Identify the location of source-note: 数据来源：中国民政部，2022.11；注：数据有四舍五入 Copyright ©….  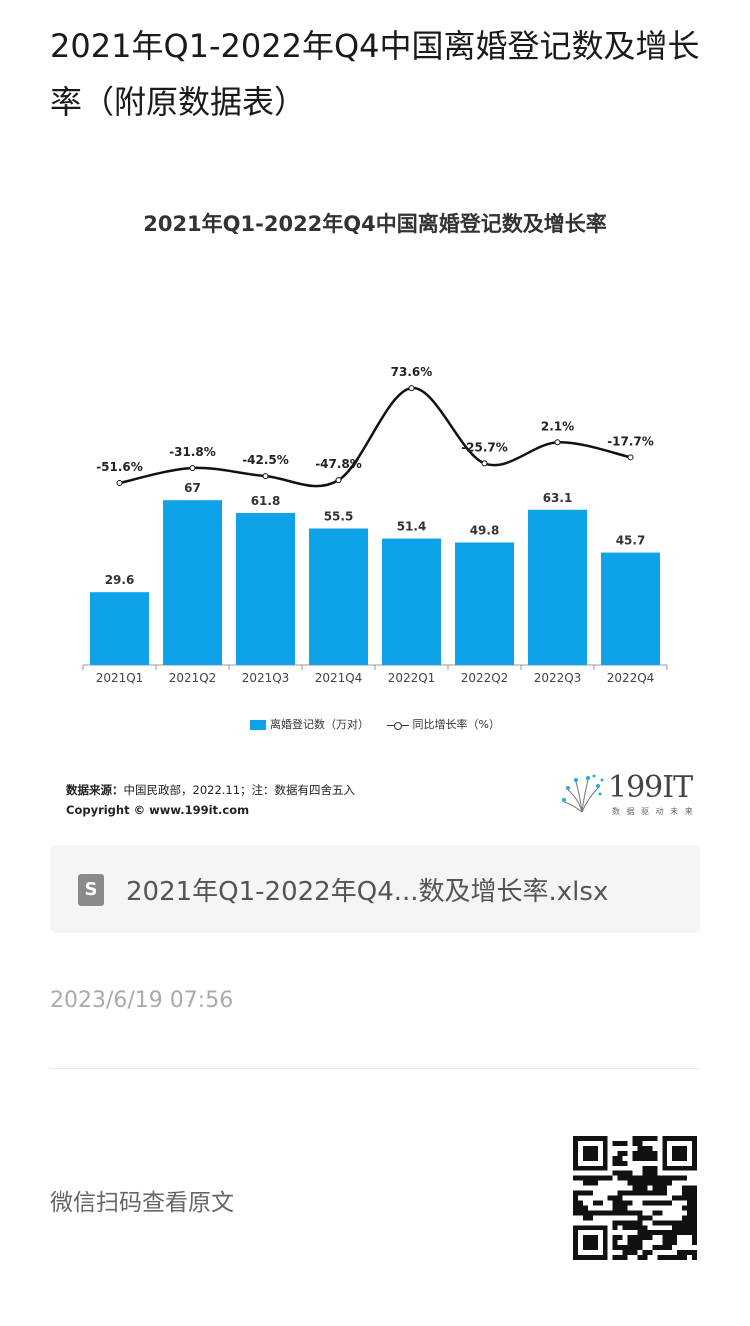
(210, 800).